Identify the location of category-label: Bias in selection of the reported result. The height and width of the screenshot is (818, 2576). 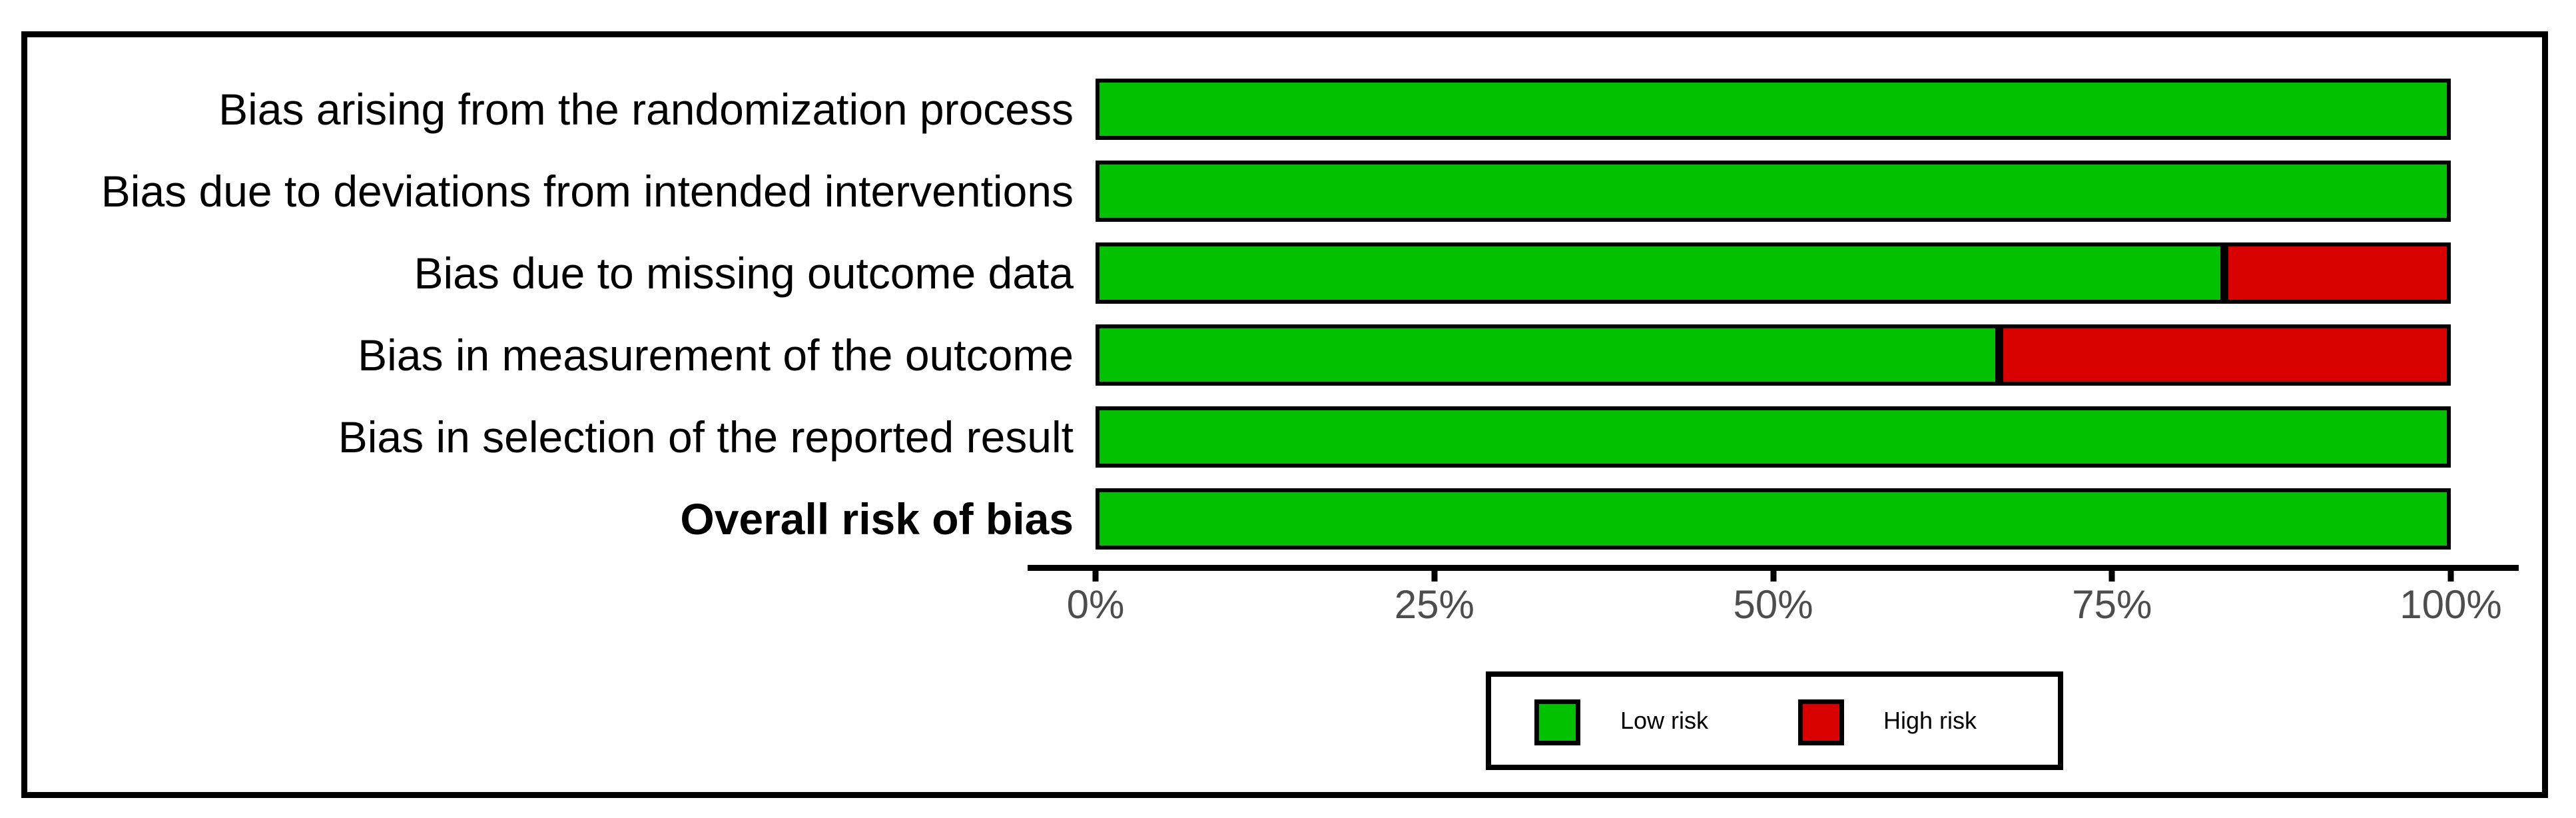
(706, 437).